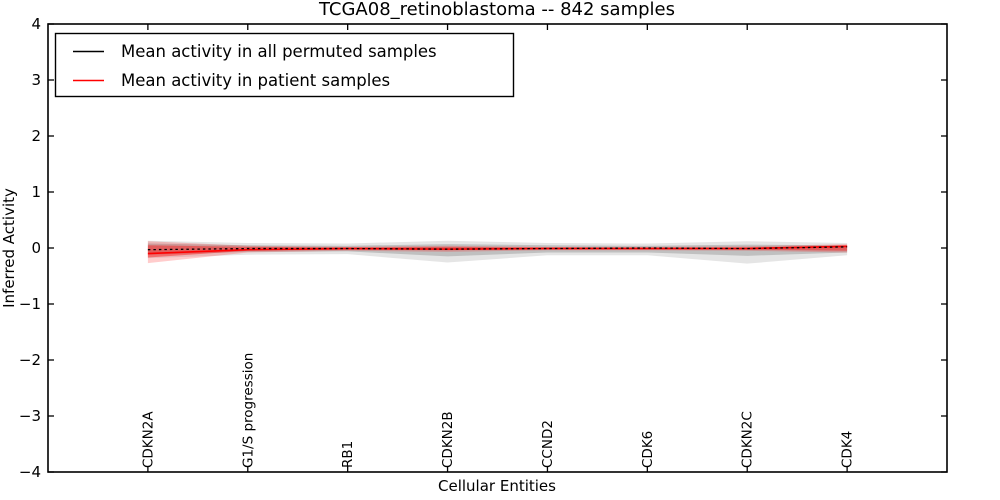  What do you see at coordinates (36, 192) in the screenshot?
I see `y-tick-label: 1` at bounding box center [36, 192].